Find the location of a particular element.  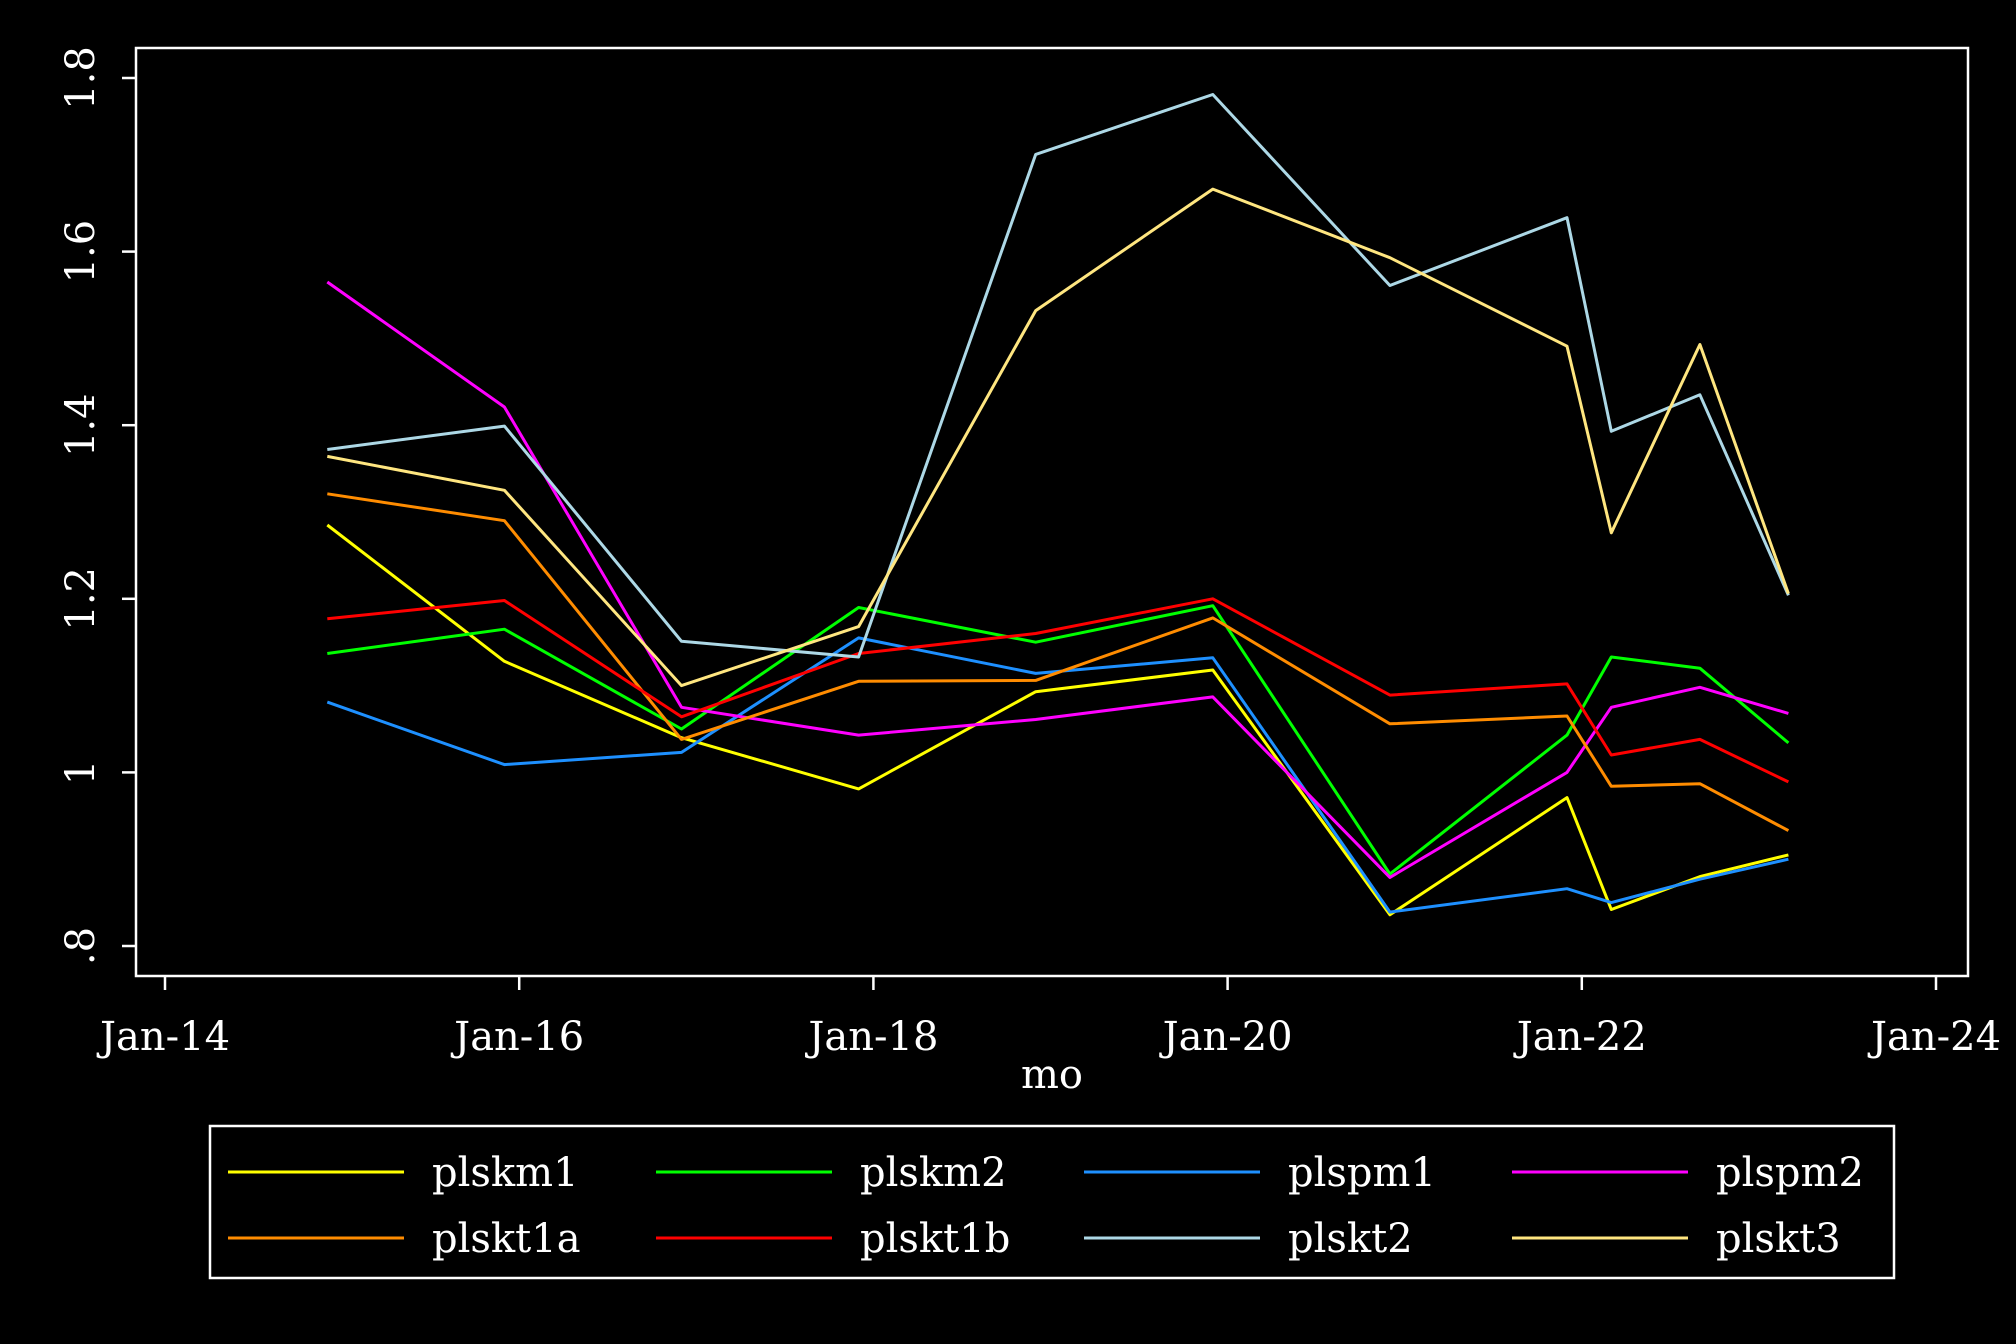

x-tick-label: Jan-16 is located at coordinates (517, 1037).